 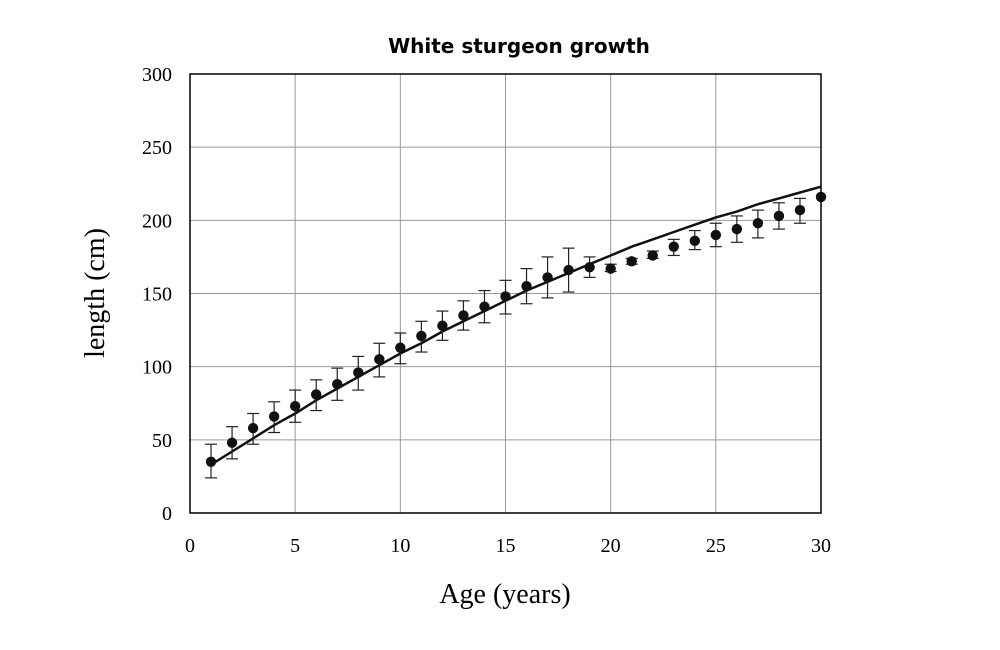 I want to click on y-tick-label: 250, so click(x=157, y=148).